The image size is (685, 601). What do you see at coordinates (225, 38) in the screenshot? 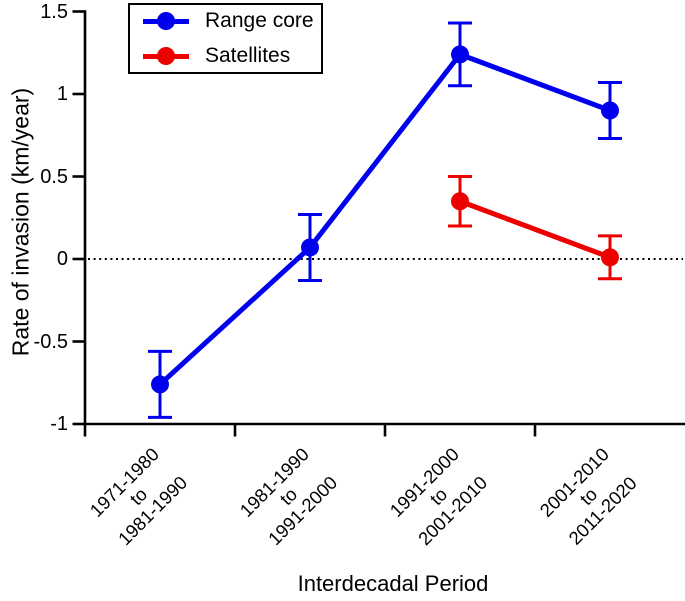
I see `legend: Range core Satellites` at bounding box center [225, 38].